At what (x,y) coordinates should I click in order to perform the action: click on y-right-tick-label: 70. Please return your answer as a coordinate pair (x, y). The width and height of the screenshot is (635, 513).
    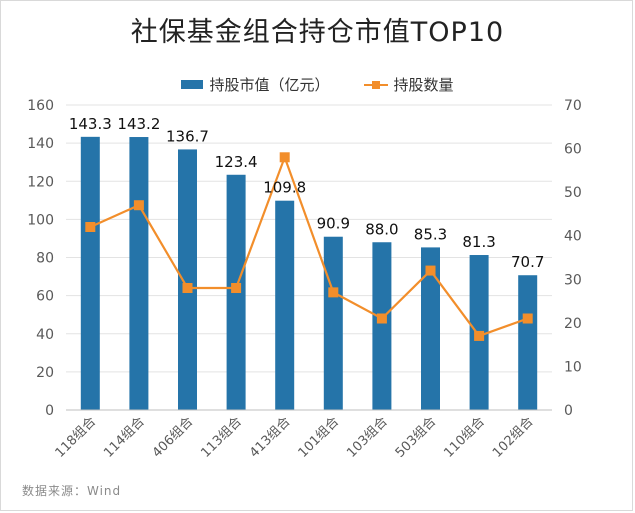
    Looking at the image, I should click on (573, 106).